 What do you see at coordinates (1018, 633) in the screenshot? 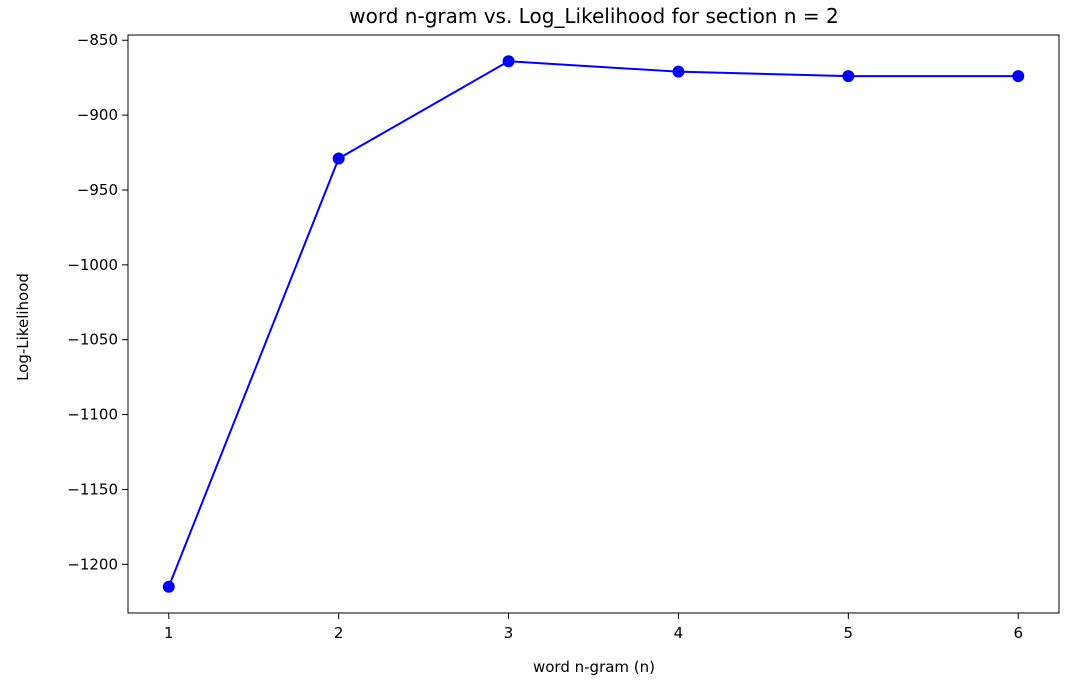
I see `x-tick-label: 6` at bounding box center [1018, 633].